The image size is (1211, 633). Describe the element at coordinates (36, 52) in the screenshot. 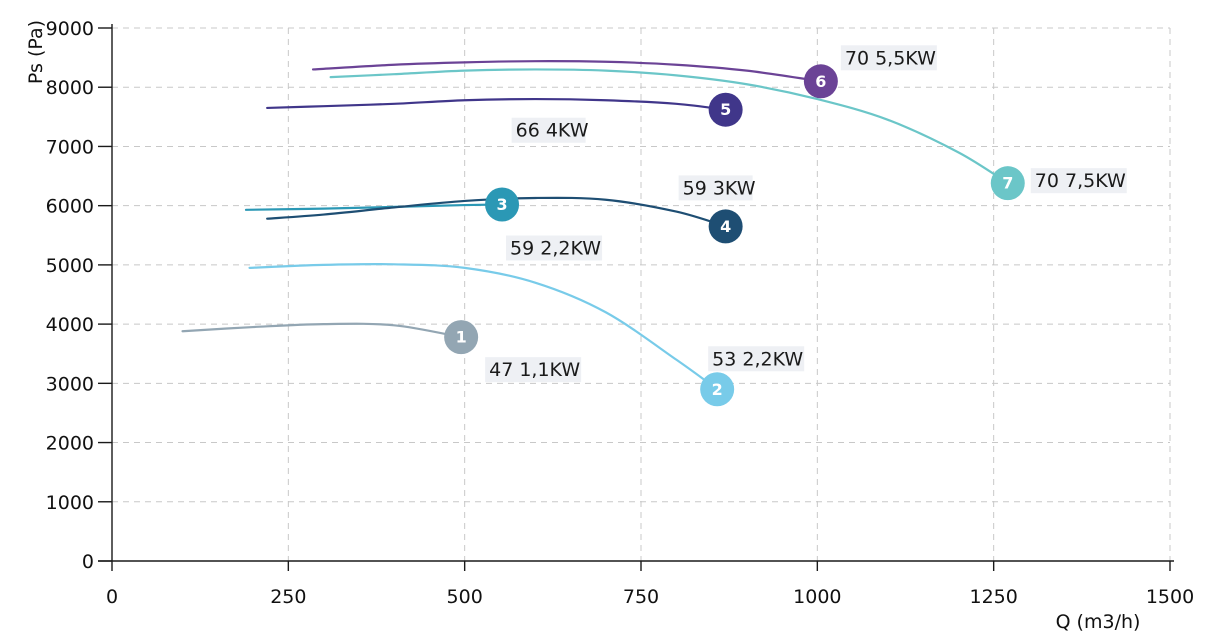

I see `y-axis-title: Ps (Pa)` at that location.